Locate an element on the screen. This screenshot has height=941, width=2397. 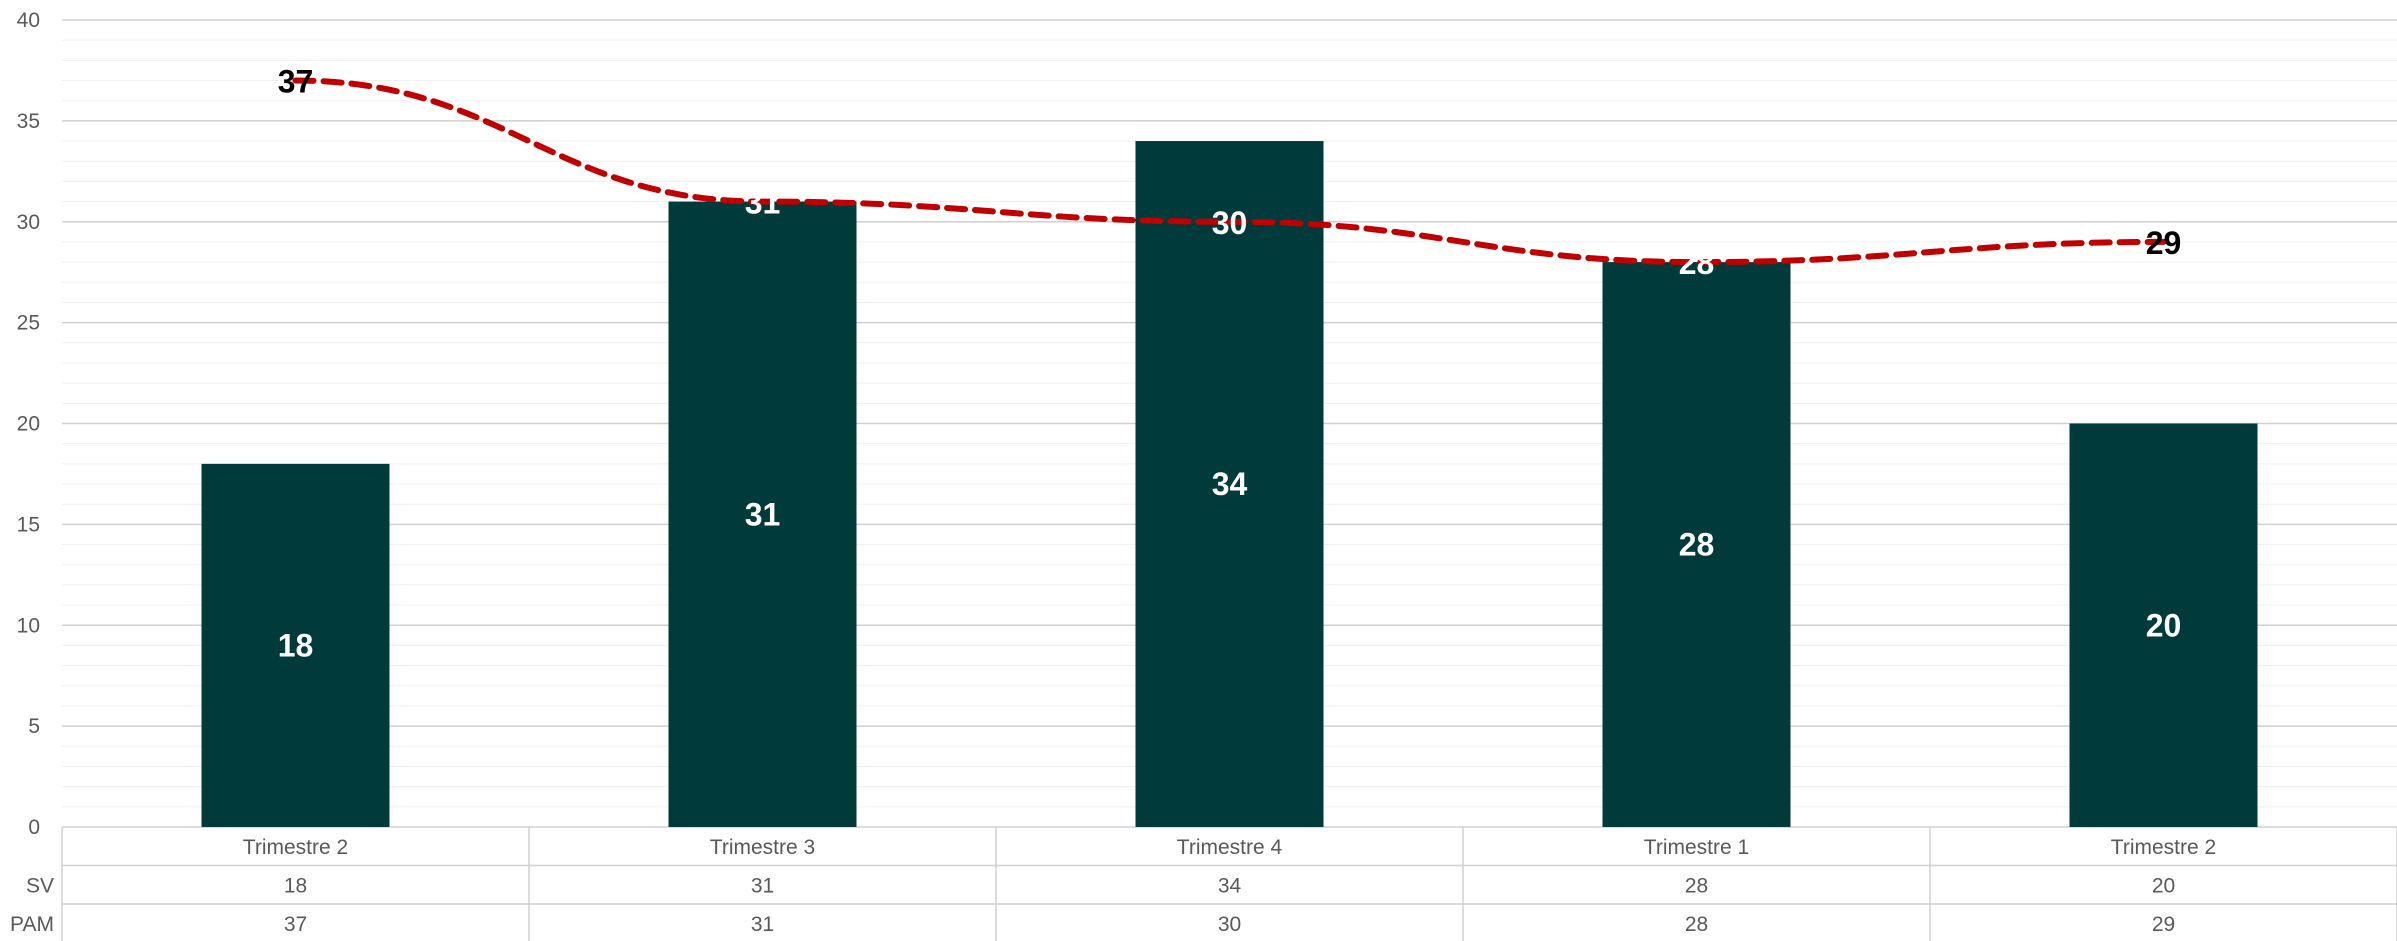
series-name-label: SV is located at coordinates (40, 886).